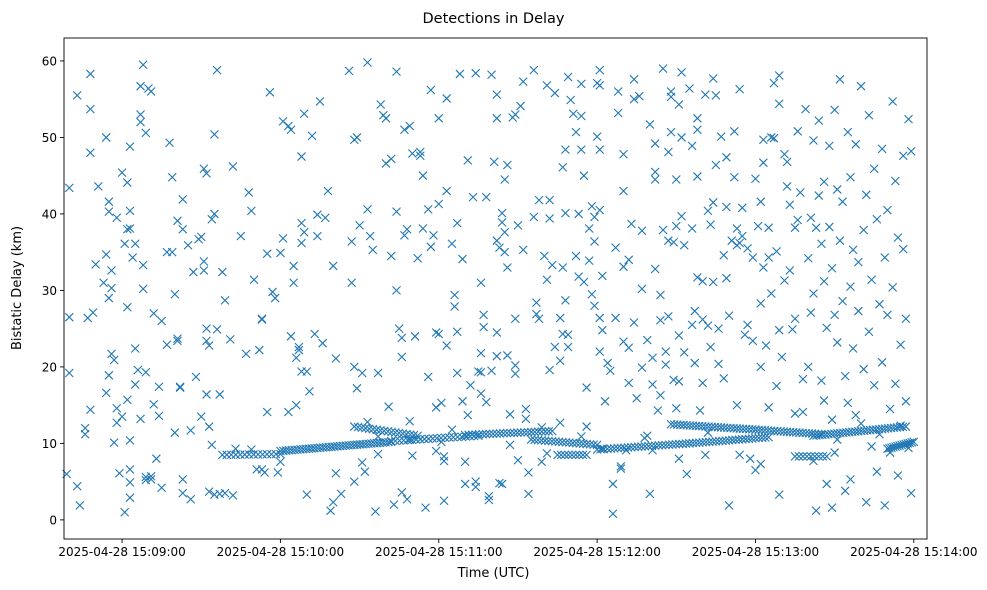 This screenshot has height=590, width=987. What do you see at coordinates (17, 288) in the screenshot?
I see `y-axis-label: Bistatic Delay (km)` at bounding box center [17, 288].